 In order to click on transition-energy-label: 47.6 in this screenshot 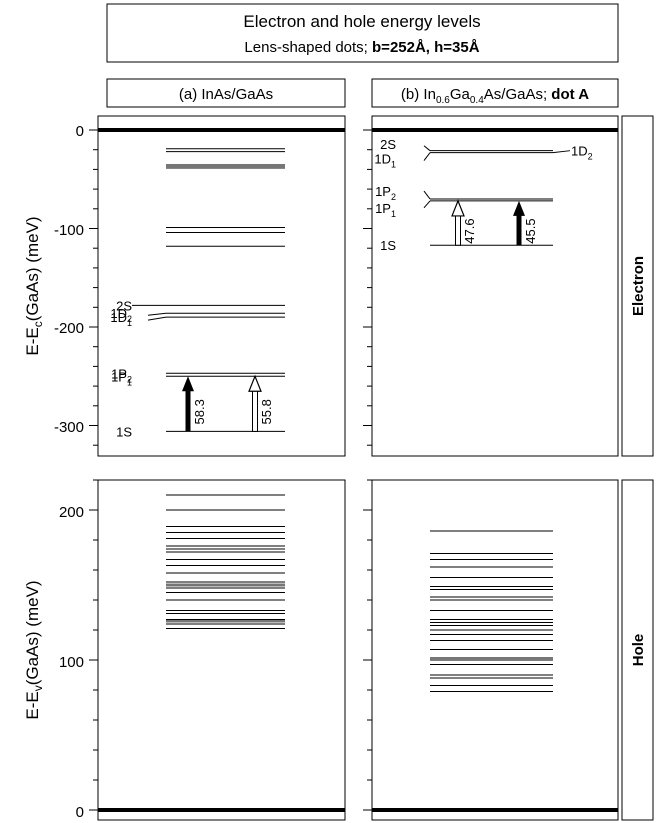, I will do `click(469, 230)`.